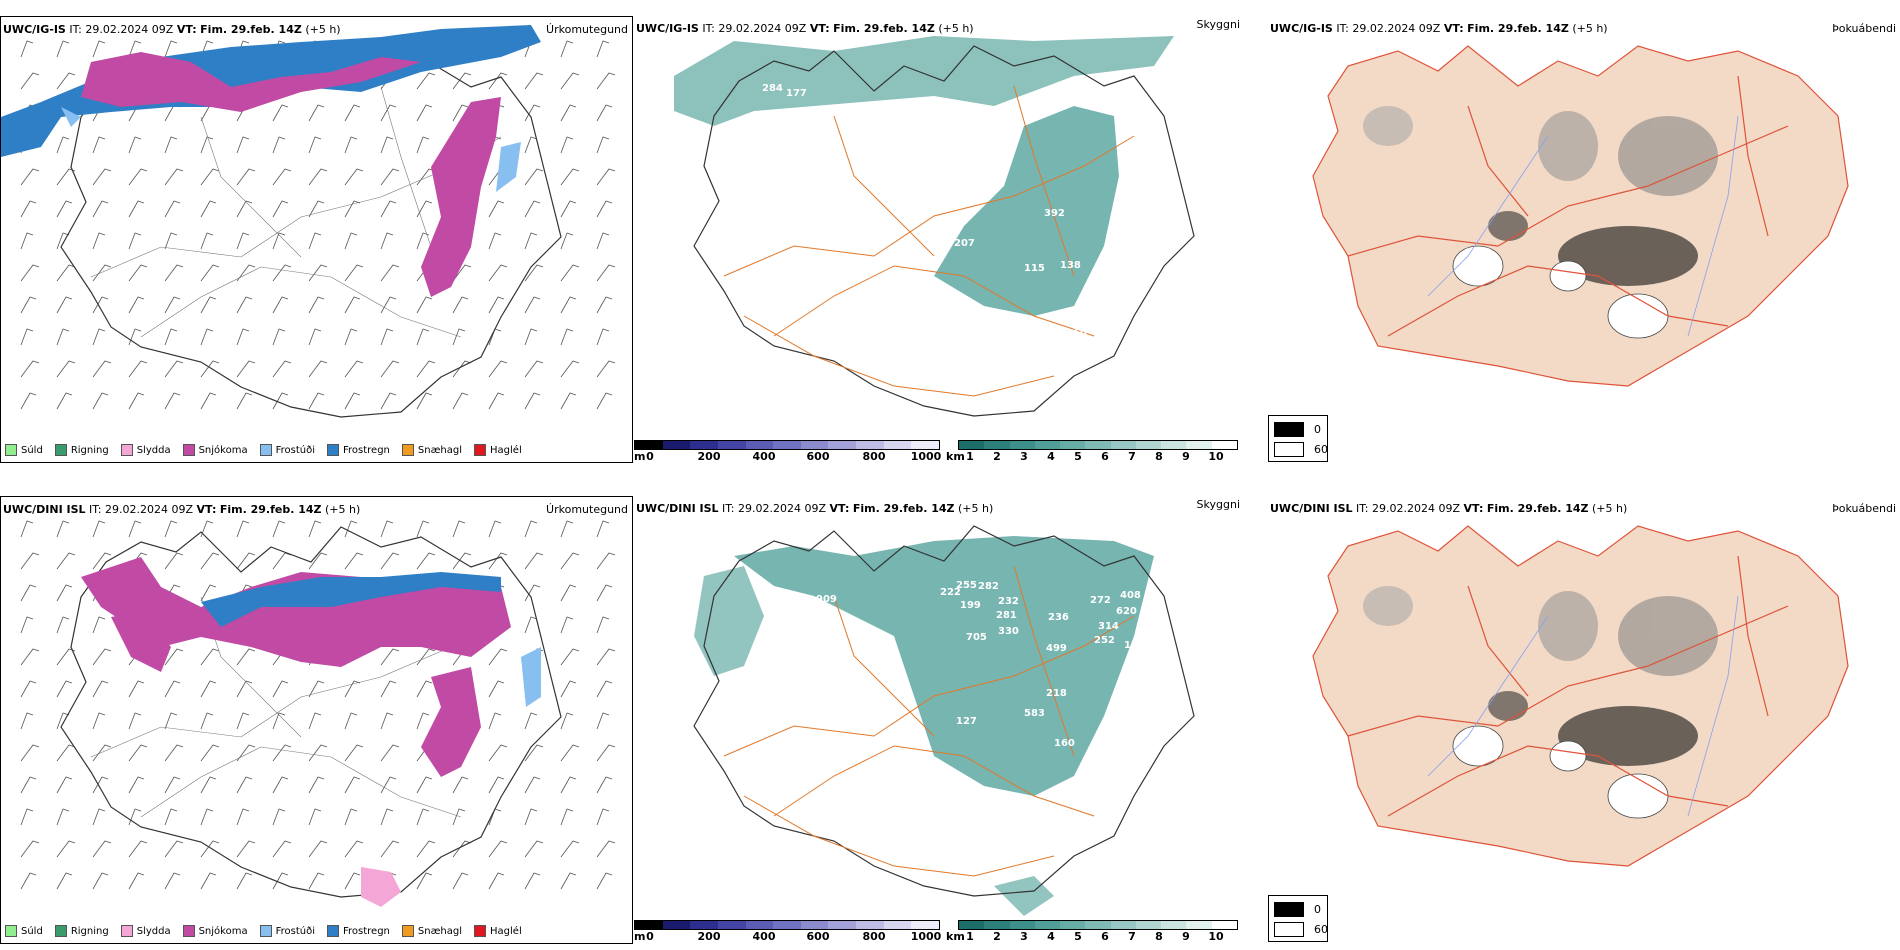  What do you see at coordinates (650, 456) in the screenshot?
I see `colorbar-tick: 0` at bounding box center [650, 456].